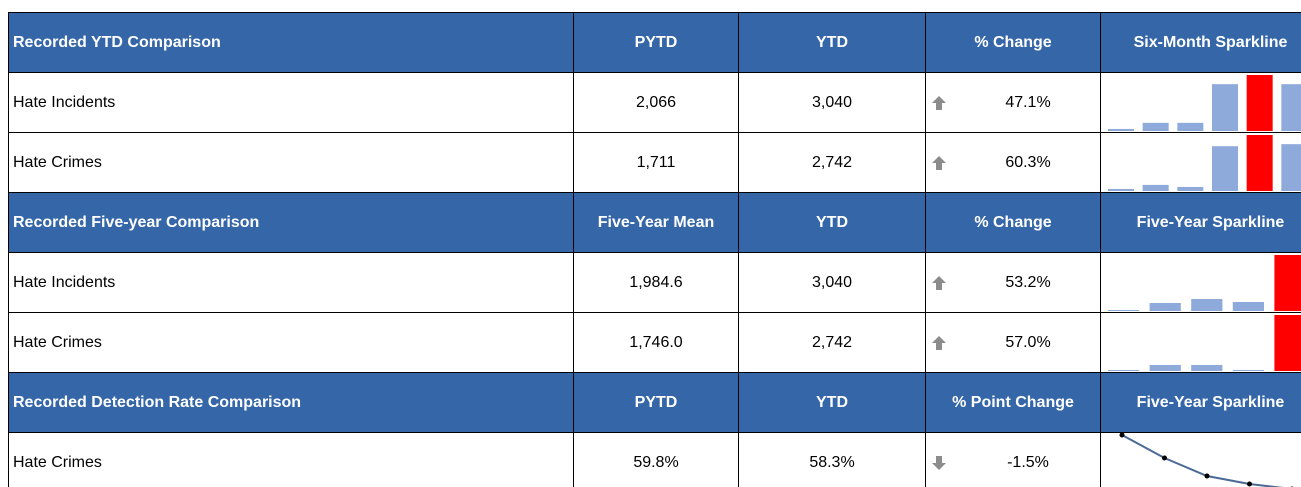 Image resolution: width=1301 pixels, height=487 pixels. I want to click on cell-text: -1.5%, so click(1028, 462).